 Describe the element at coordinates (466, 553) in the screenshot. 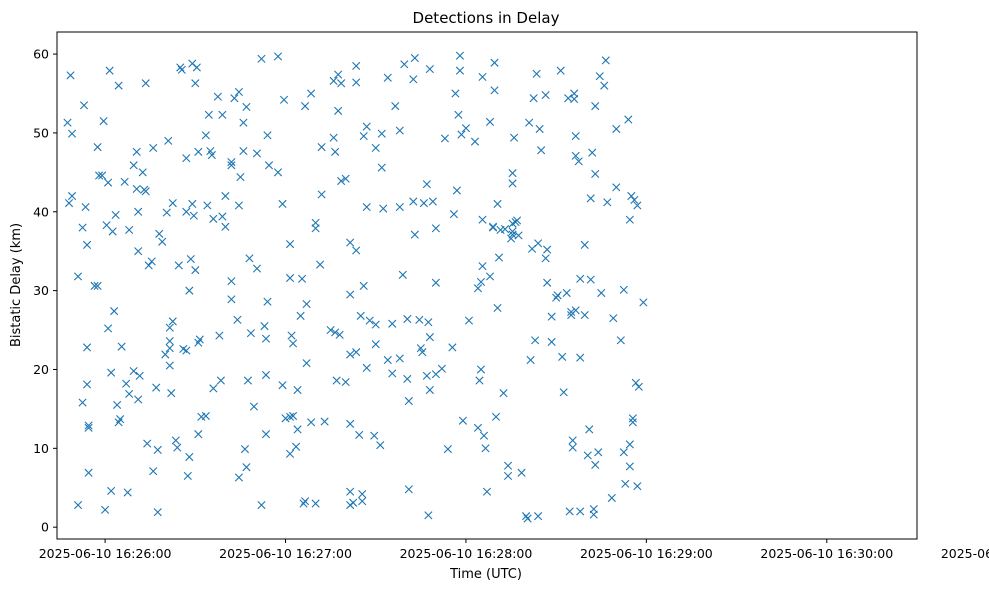

I see `x-tick-label-2: 2025-06-10 16:28:00` at that location.